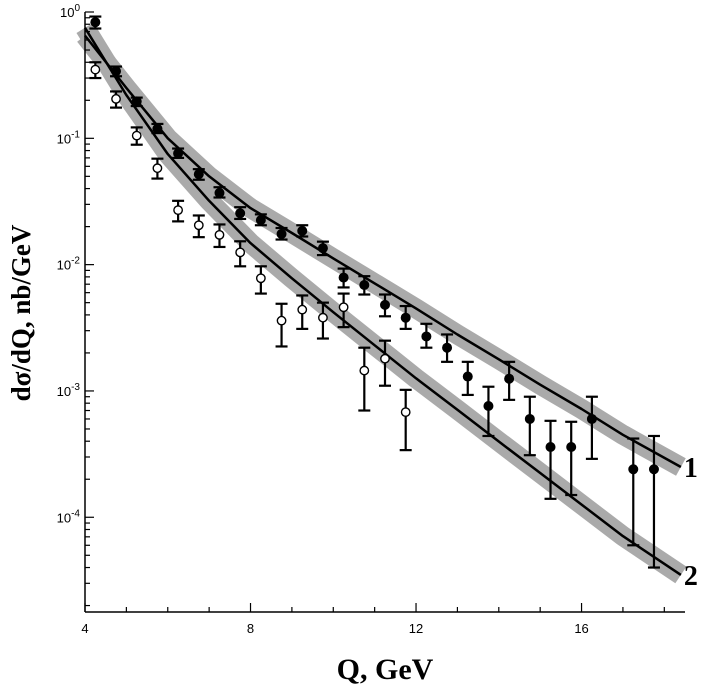 The width and height of the screenshot is (708, 694). Describe the element at coordinates (416, 628) in the screenshot. I see `x-tick-label: 12` at that location.